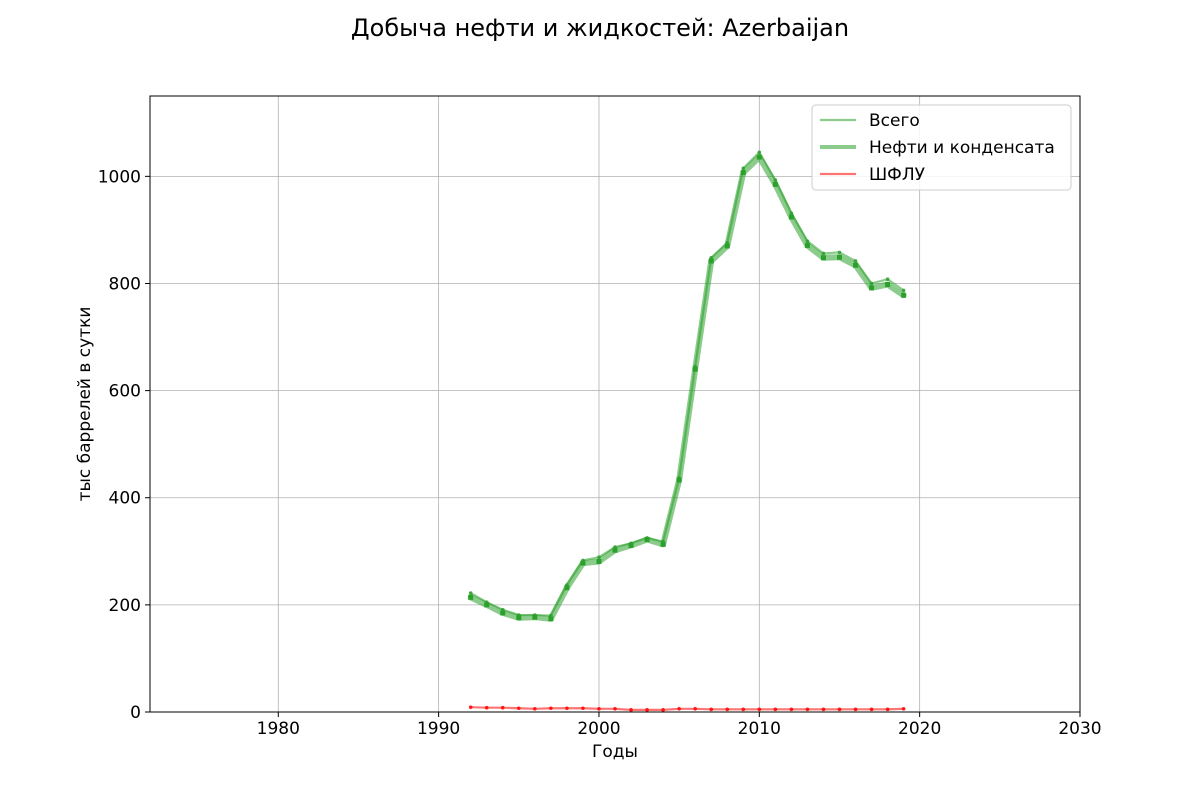 This screenshot has width=1200, height=804. What do you see at coordinates (125, 606) in the screenshot?
I see `y-tick-label: 200` at bounding box center [125, 606].